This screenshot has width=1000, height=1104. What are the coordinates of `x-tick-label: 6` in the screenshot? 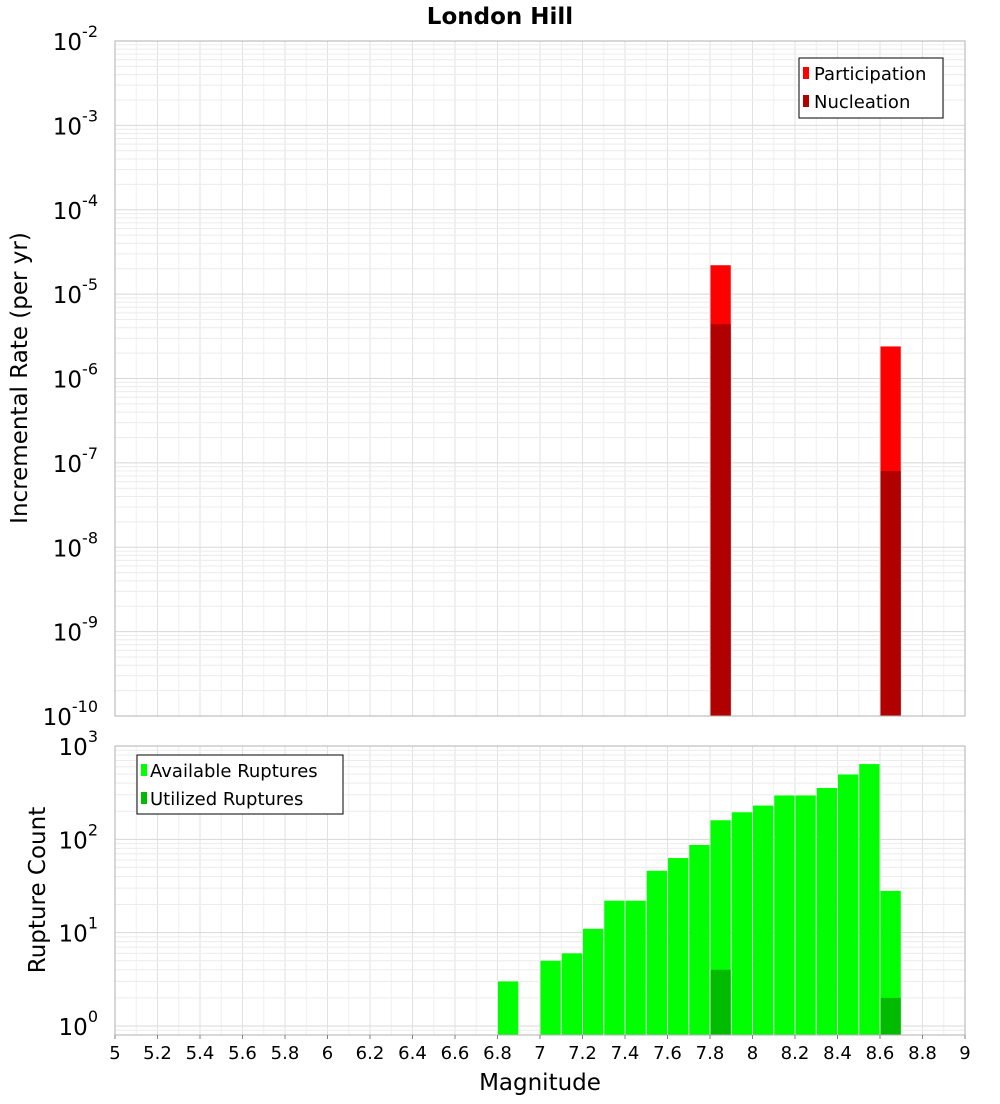 It's located at (327, 1053).